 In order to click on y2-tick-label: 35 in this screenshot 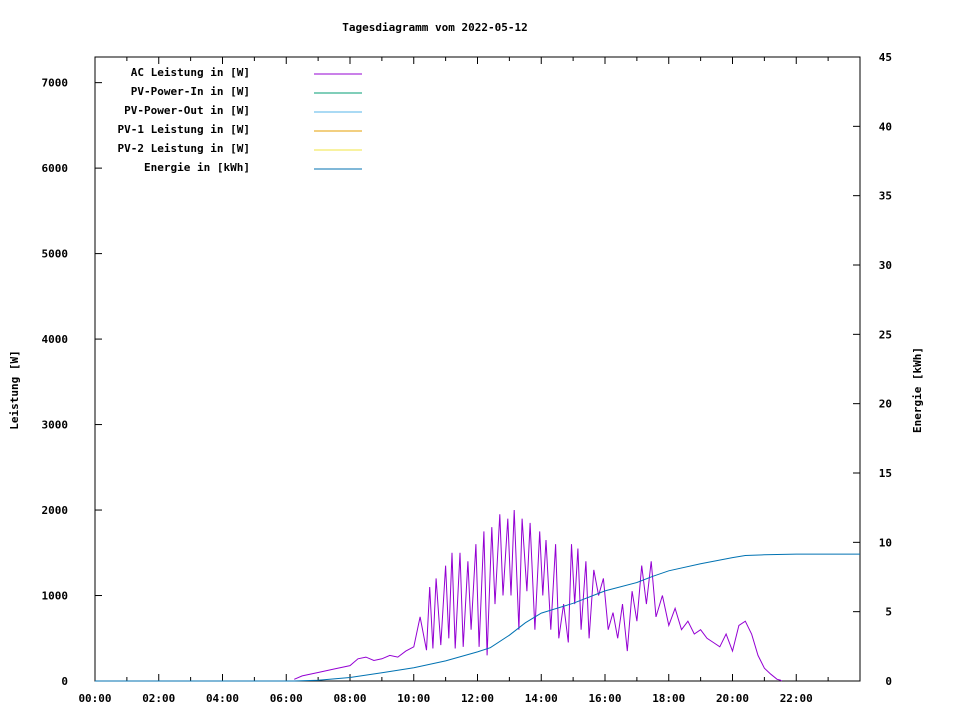, I will do `click(885, 196)`.